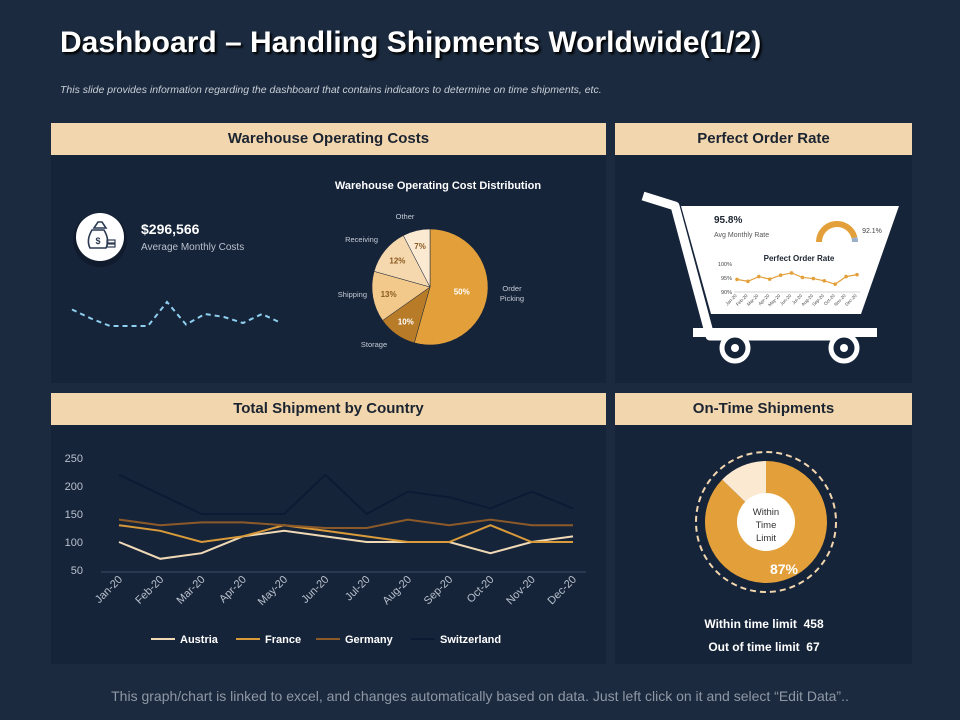 Image resolution: width=960 pixels, height=720 pixels. Describe the element at coordinates (563, 591) in the screenshot. I see `x-tick-label: Dec-20` at that location.